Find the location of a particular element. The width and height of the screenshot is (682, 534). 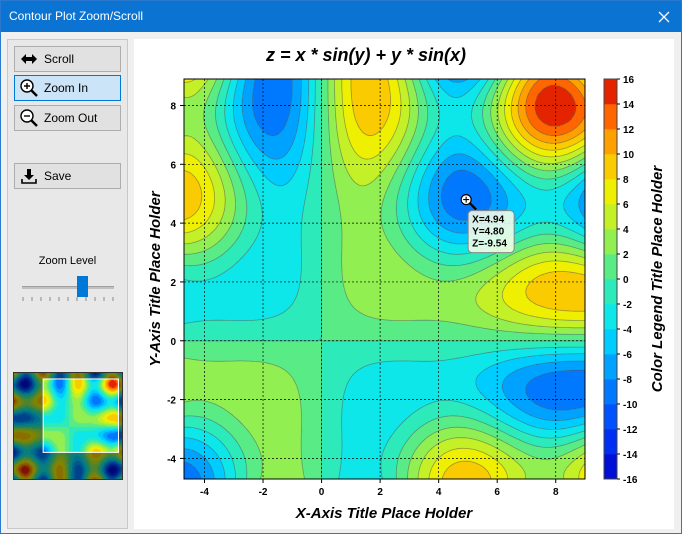

y-tick-label: 6 is located at coordinates (173, 165).